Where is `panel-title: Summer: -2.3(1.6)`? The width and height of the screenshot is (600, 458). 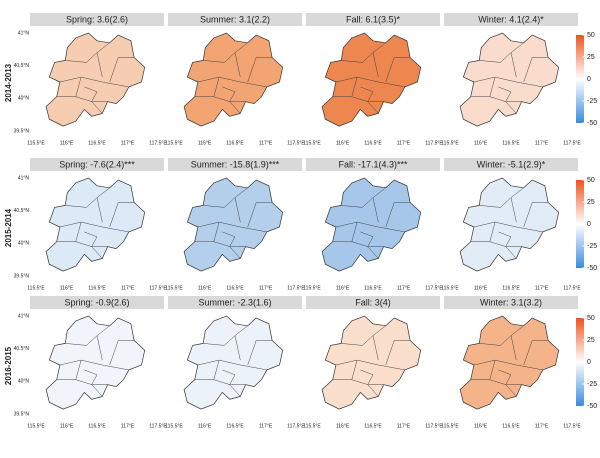 panel-title: Summer: -2.3(1.6) is located at coordinates (234, 302).